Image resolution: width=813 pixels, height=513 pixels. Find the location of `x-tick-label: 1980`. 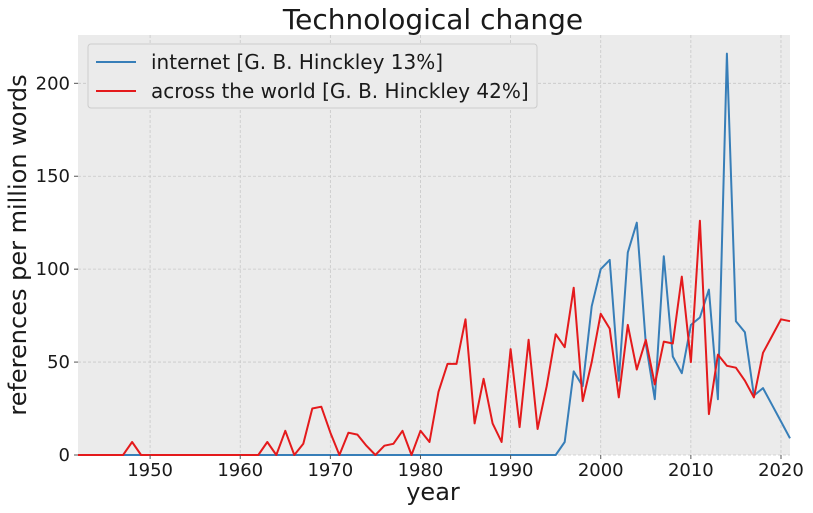

x-tick-label: 1980 is located at coordinates (421, 470).